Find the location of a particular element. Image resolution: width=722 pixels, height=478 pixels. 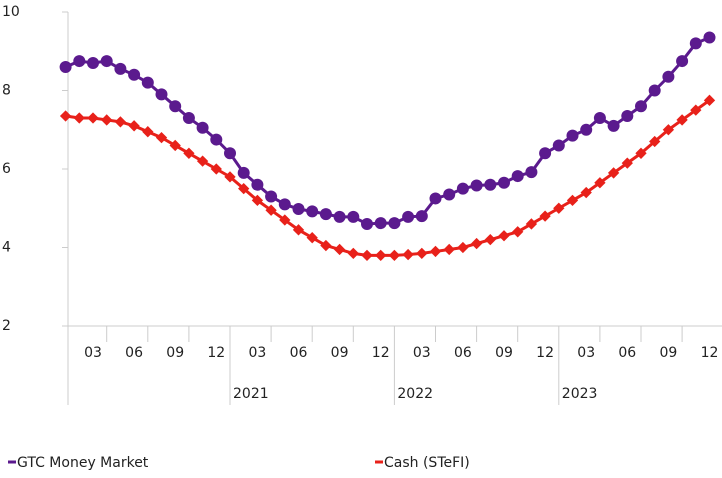

year-label: 2023 is located at coordinates (580, 394).